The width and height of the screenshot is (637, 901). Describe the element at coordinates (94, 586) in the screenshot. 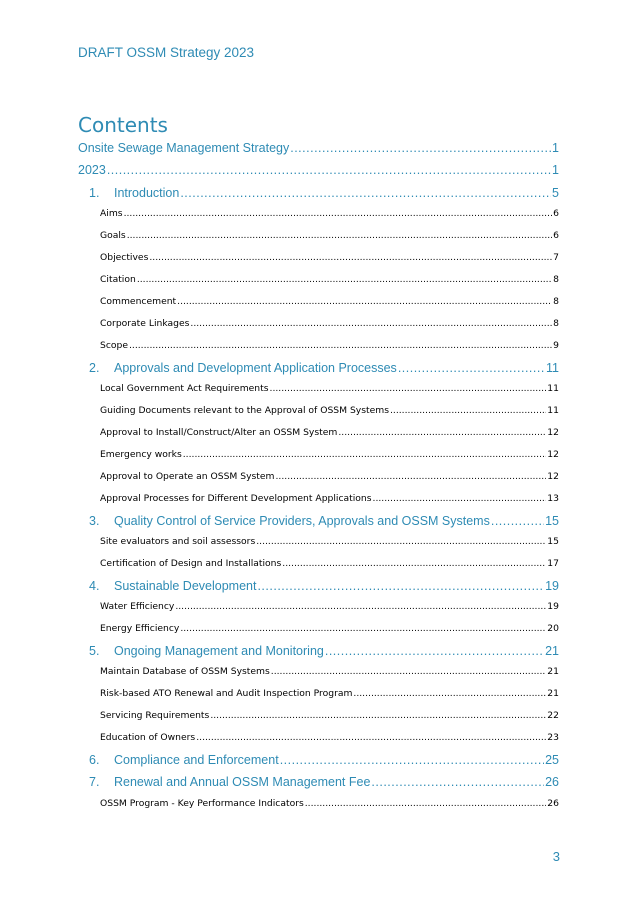

I see `toc-entry-number: 4.` at that location.